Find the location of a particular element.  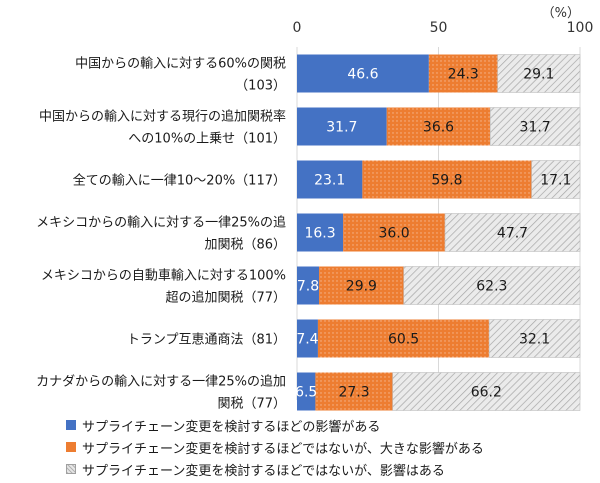

category-label: 加関税（86） is located at coordinates (245, 245).